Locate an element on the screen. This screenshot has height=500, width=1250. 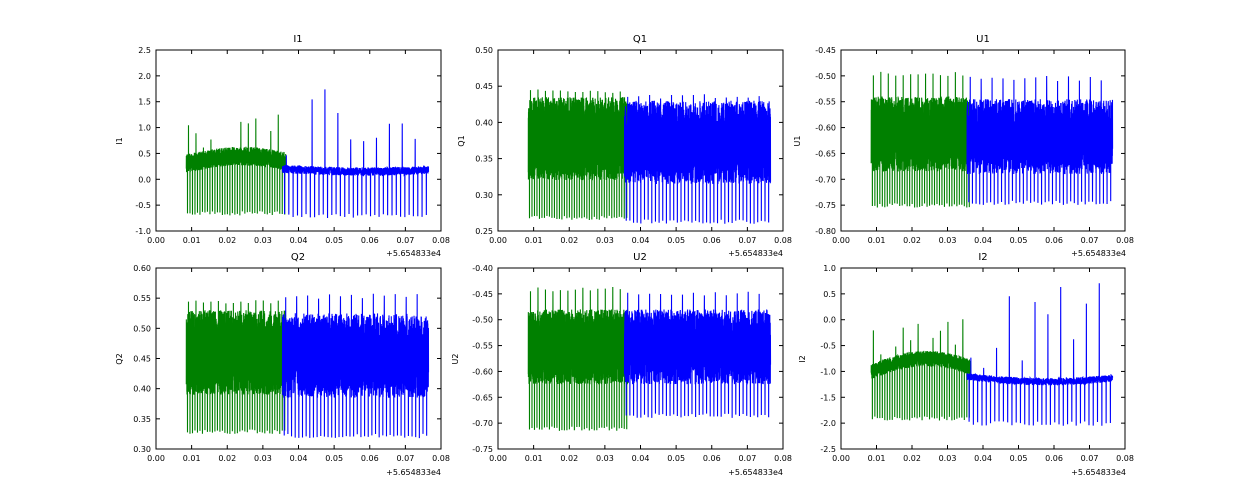
y-tick-label: 0.40 is located at coordinates (484, 122).